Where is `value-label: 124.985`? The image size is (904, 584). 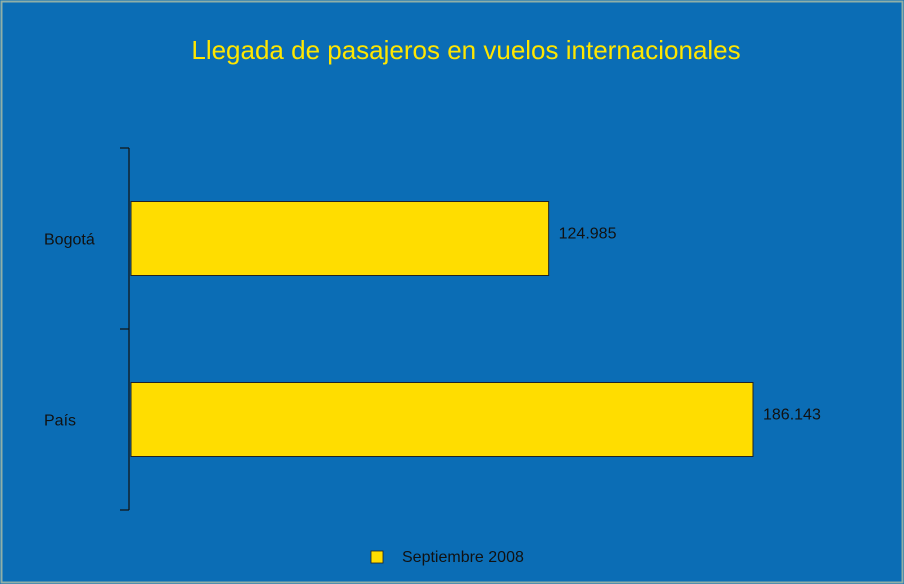 value-label: 124.985 is located at coordinates (588, 234).